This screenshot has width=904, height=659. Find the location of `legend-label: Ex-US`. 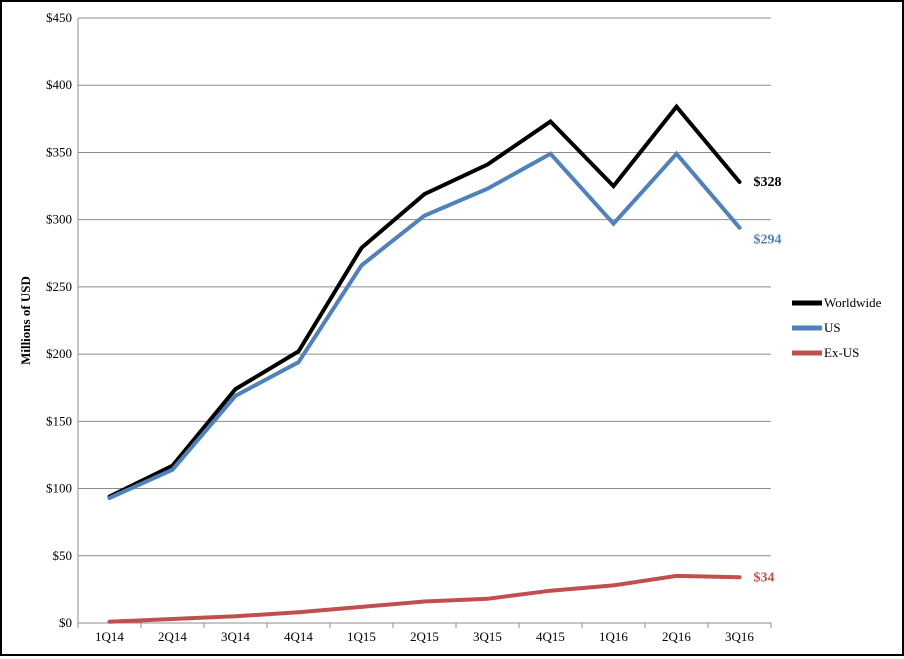

legend-label: Ex-US is located at coordinates (841, 352).